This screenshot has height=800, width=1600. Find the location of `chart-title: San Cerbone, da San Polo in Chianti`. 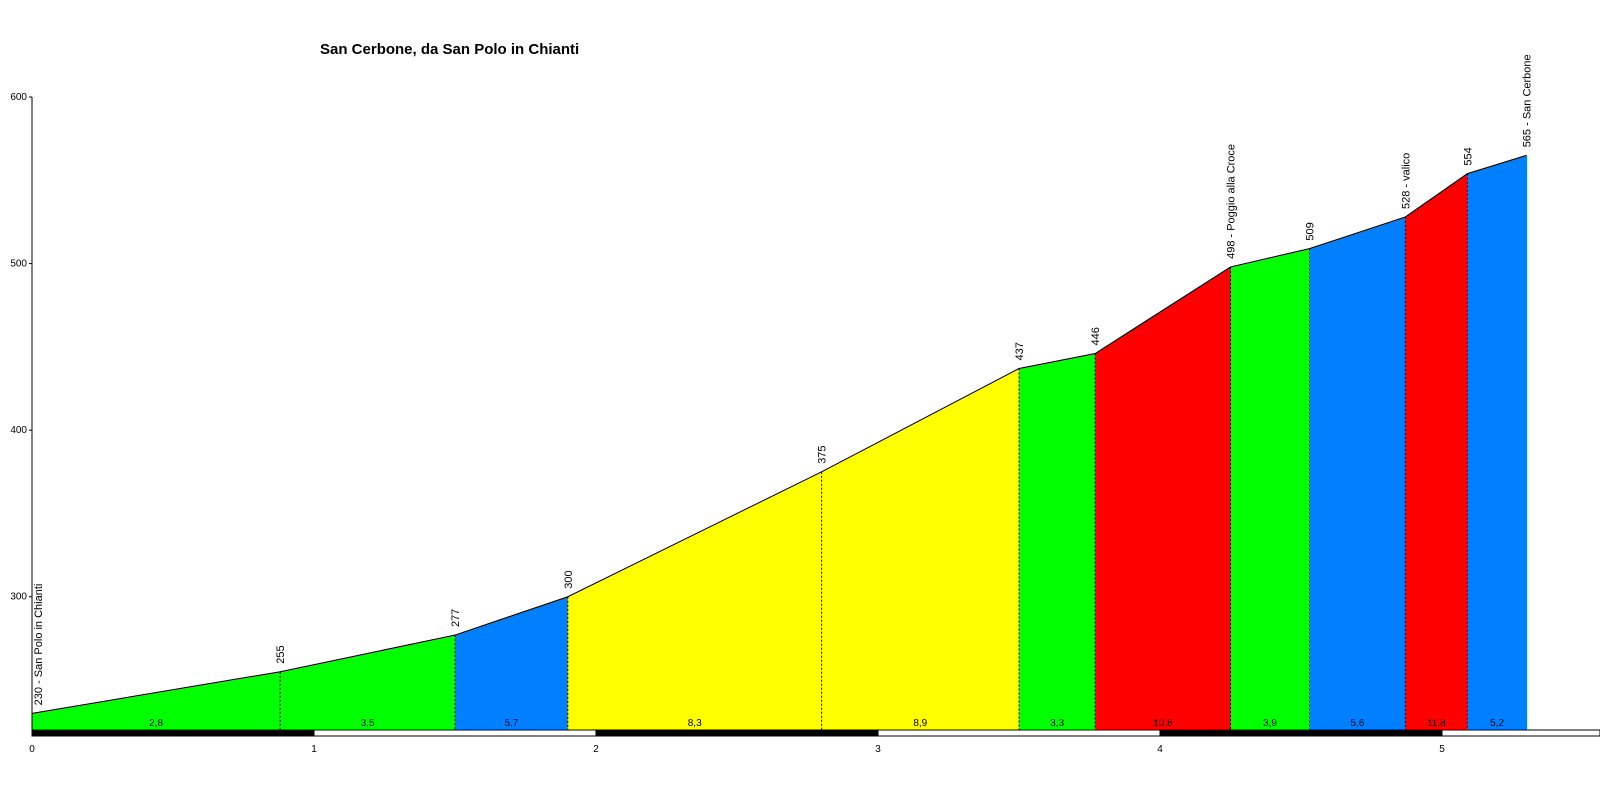

chart-title: San Cerbone, da San Polo in Chianti is located at coordinates (449, 49).